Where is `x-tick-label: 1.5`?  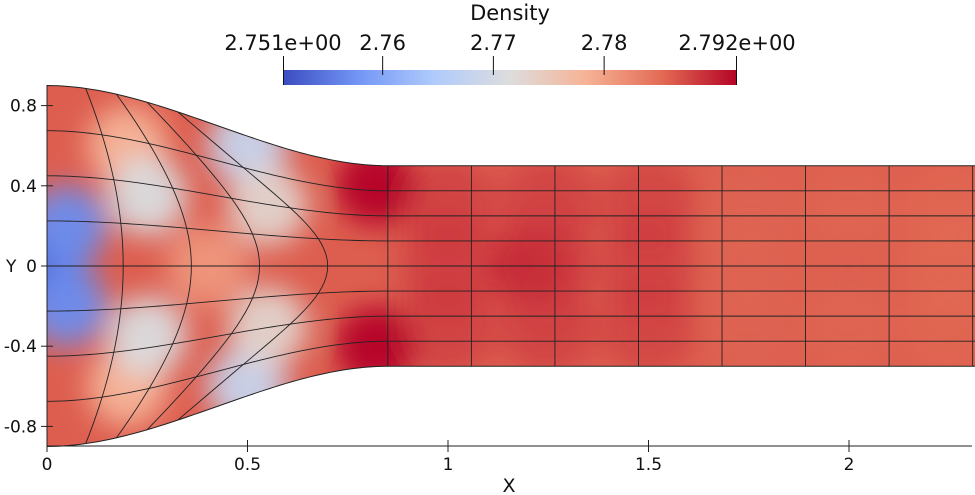 x-tick-label: 1.5 is located at coordinates (648, 465).